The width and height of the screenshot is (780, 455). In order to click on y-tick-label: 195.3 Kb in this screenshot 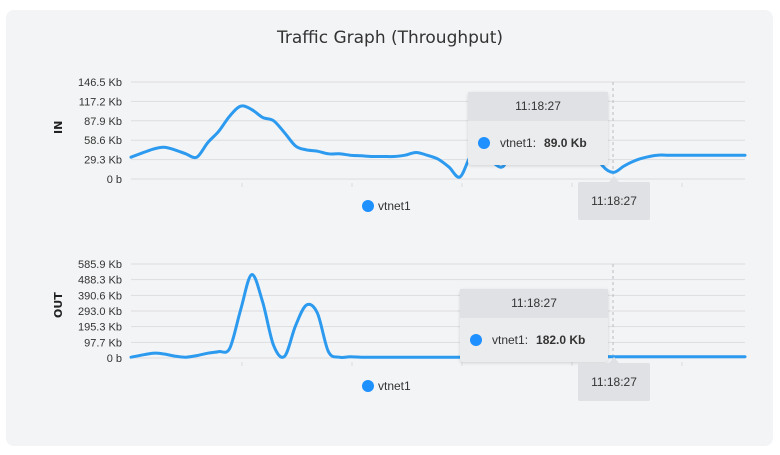, I will do `click(100, 328)`.